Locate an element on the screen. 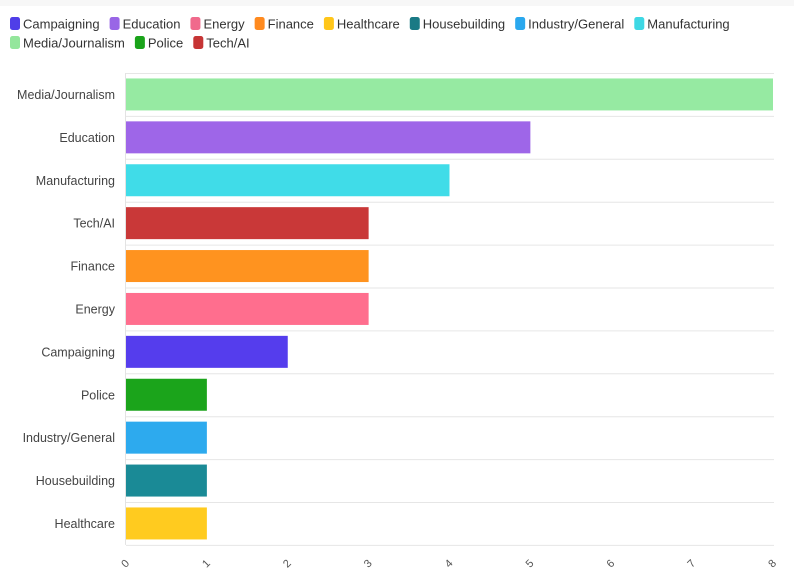  y-tick-label: Tech/AI is located at coordinates (94, 224).